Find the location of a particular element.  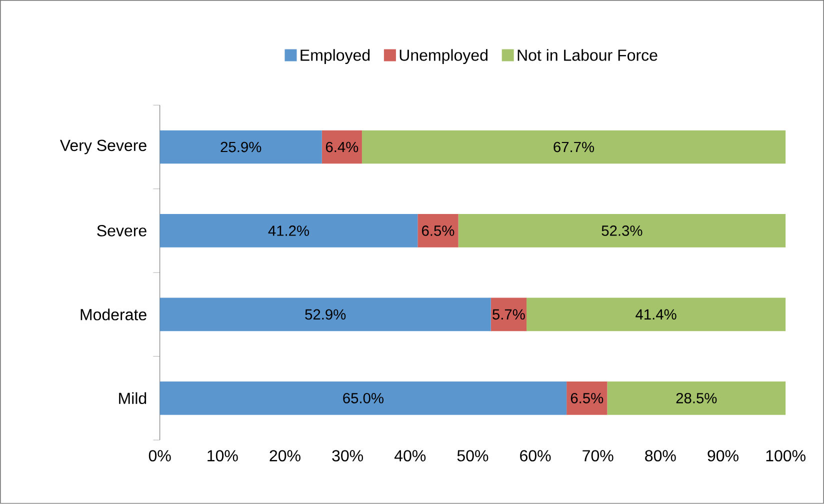

data-label: 25.9% is located at coordinates (241, 147).